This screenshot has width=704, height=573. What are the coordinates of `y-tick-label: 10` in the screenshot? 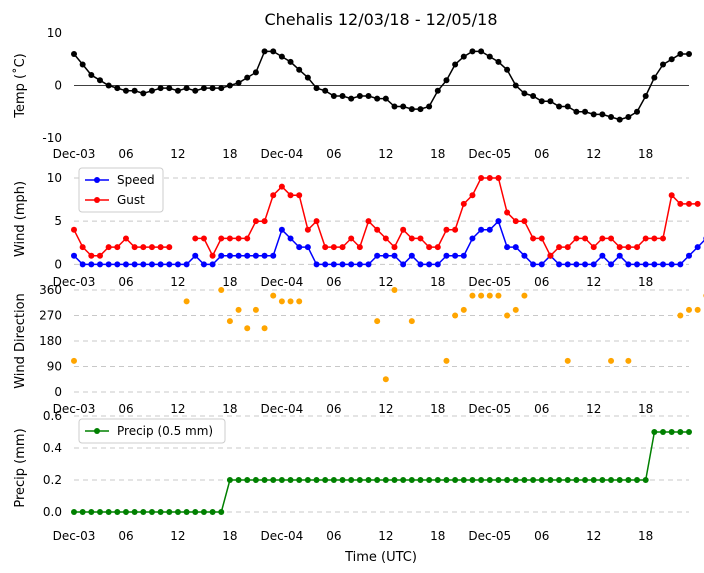 It's located at (54, 33).